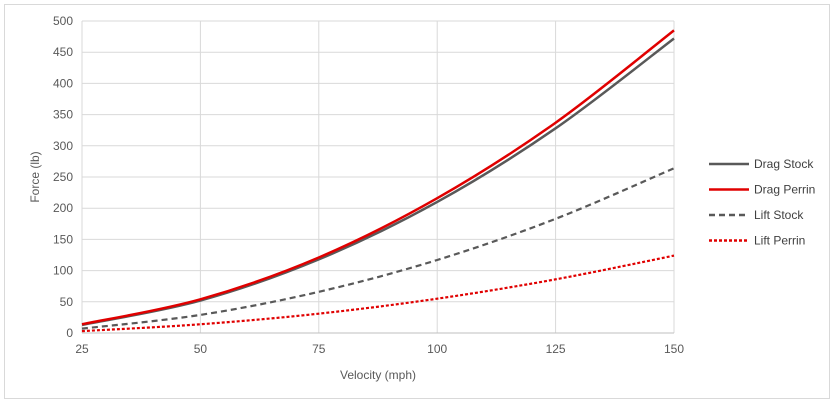 The height and width of the screenshot is (405, 836). Describe the element at coordinates (378, 375) in the screenshot. I see `x-axis-title: Velocity (mph)` at that location.